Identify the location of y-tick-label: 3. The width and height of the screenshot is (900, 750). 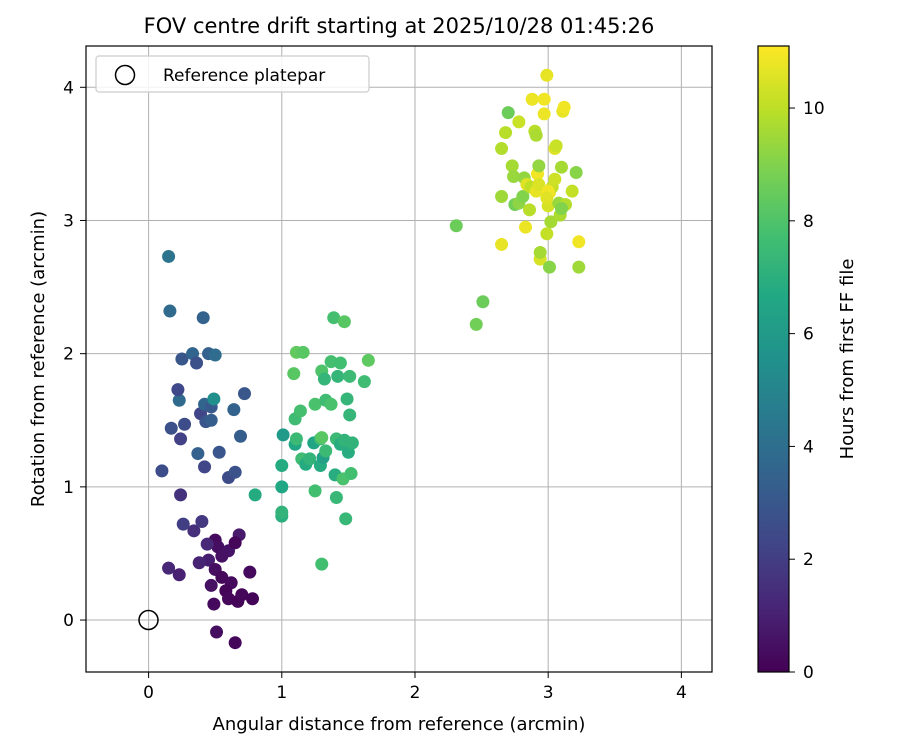
(68, 221).